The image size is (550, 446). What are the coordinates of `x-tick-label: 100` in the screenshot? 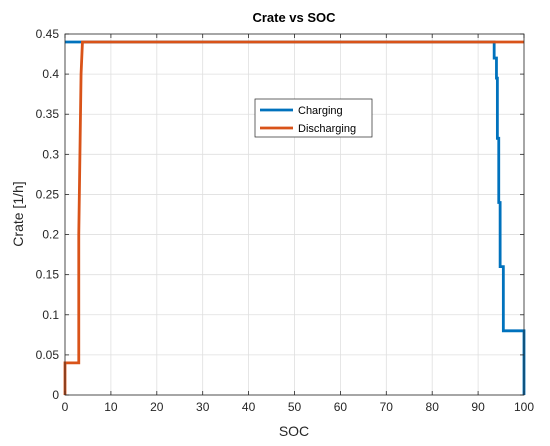 It's located at (524, 407).